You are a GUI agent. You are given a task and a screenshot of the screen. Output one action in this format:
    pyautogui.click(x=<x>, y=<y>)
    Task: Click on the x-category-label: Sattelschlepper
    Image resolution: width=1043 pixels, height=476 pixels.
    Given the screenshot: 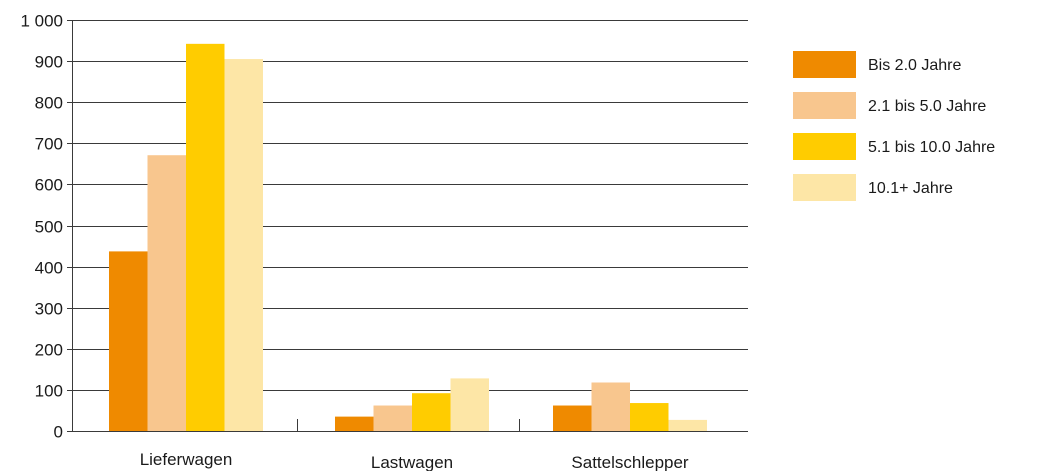 What is the action you would take?
    pyautogui.click(x=630, y=462)
    